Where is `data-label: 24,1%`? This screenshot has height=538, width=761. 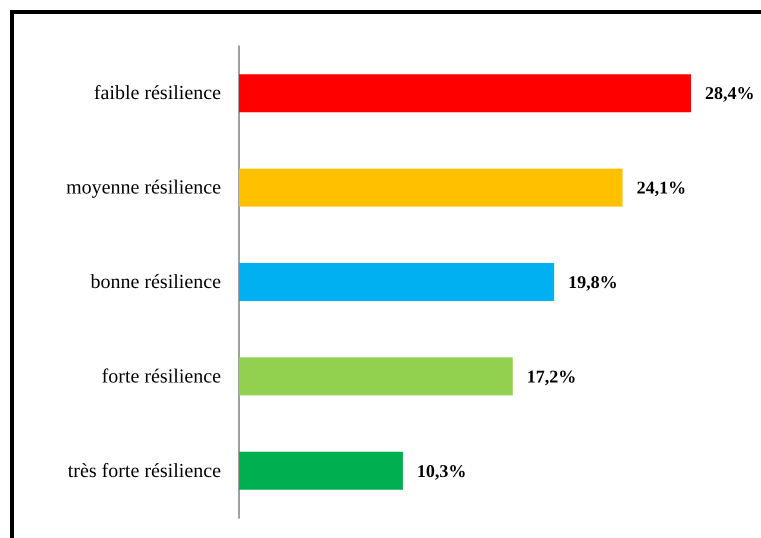 data-label: 24,1% is located at coordinates (661, 188).